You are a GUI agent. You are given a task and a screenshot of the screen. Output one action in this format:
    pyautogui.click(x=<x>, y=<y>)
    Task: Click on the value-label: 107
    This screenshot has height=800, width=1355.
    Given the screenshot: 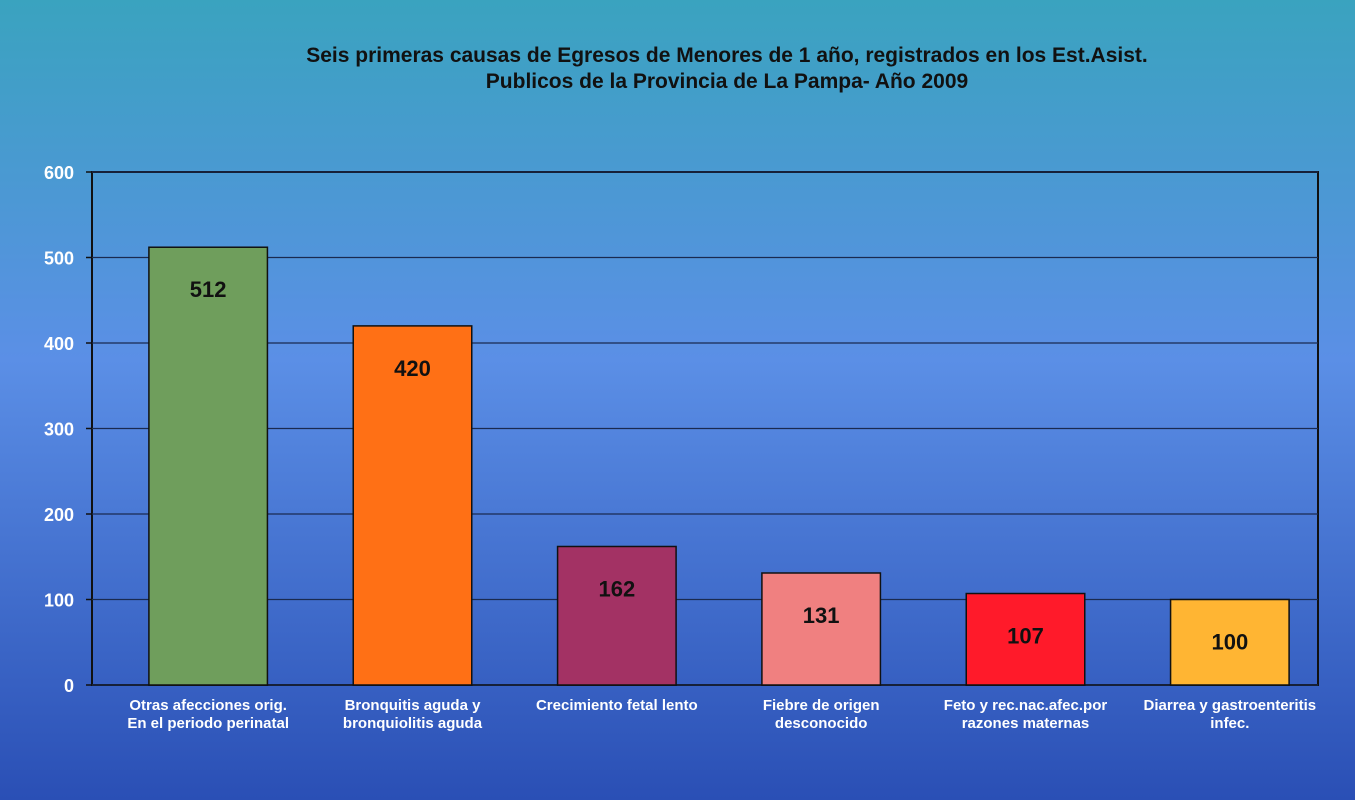 What is the action you would take?
    pyautogui.click(x=1025, y=636)
    